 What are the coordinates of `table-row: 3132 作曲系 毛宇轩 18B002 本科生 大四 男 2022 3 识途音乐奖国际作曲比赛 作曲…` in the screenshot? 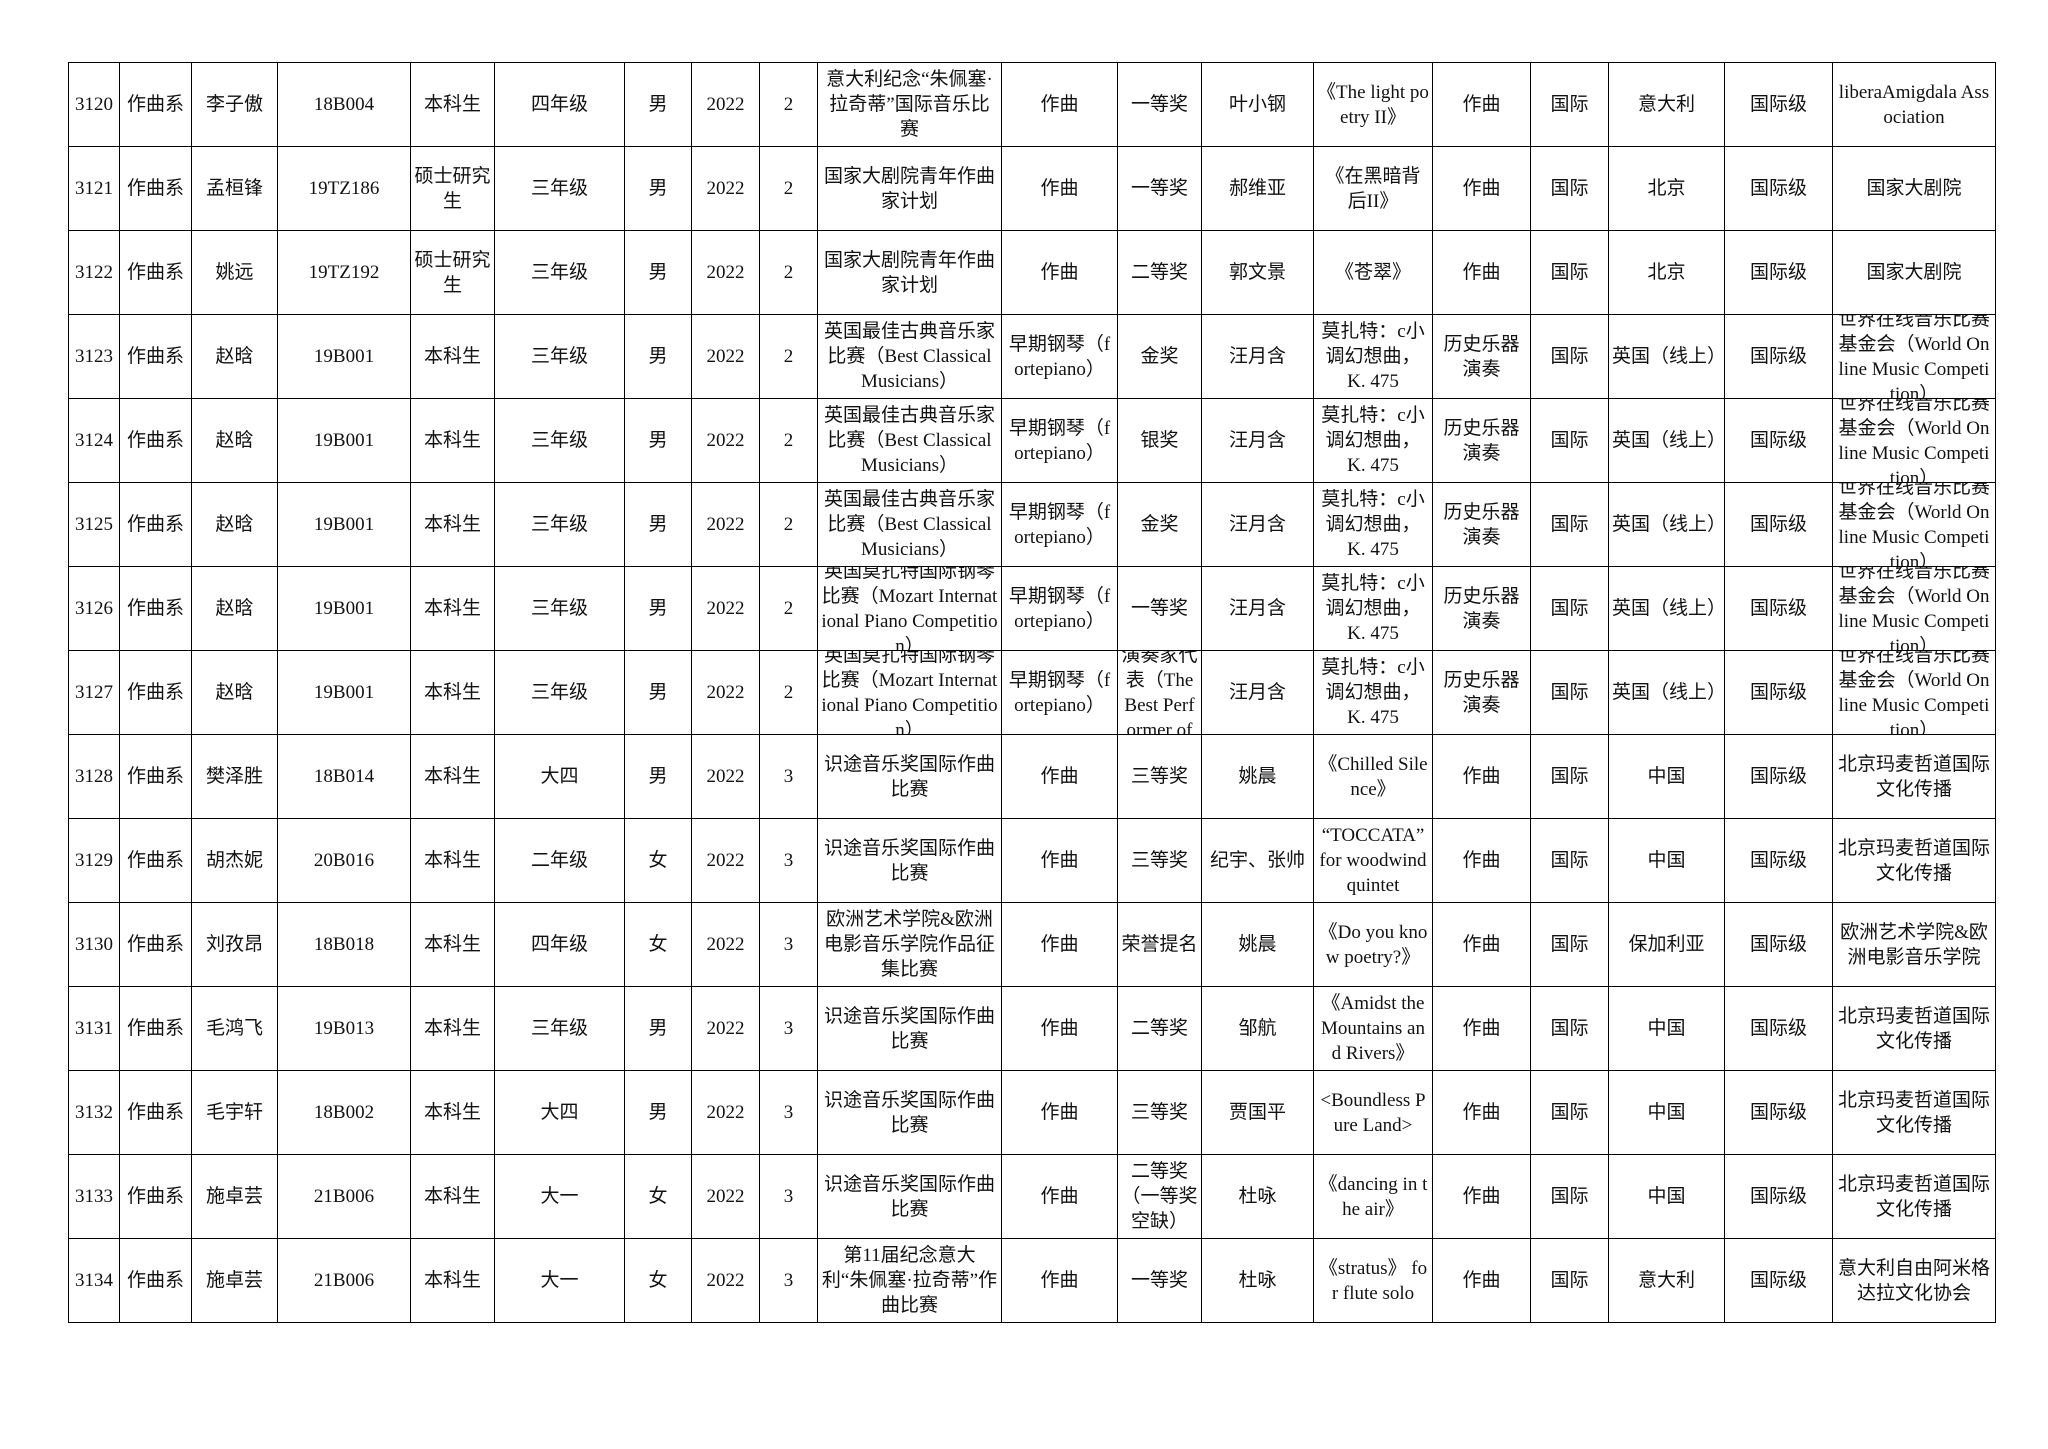 It's located at (1032, 1112).